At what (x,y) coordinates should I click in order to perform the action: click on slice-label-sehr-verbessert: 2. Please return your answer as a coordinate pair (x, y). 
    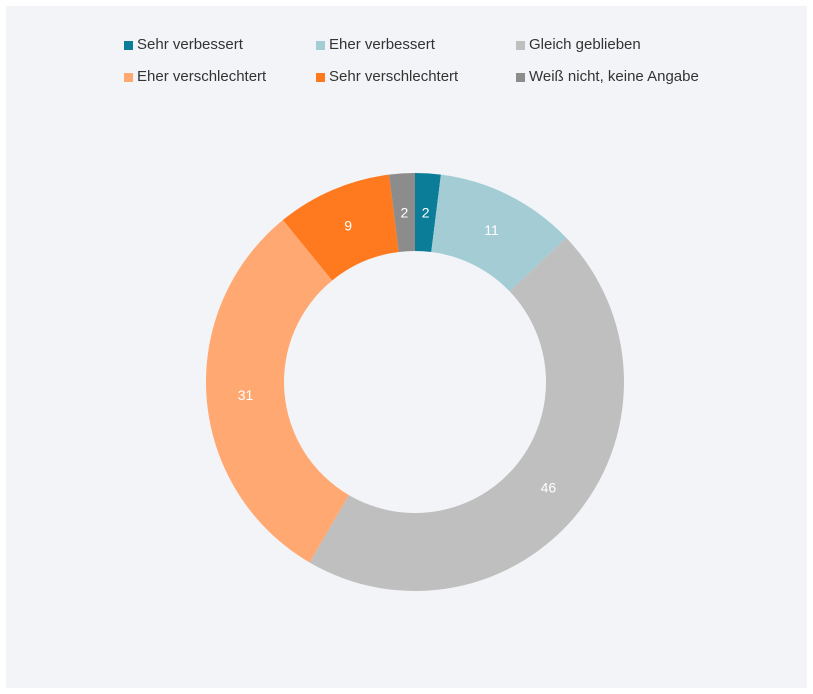
    Looking at the image, I should click on (426, 212).